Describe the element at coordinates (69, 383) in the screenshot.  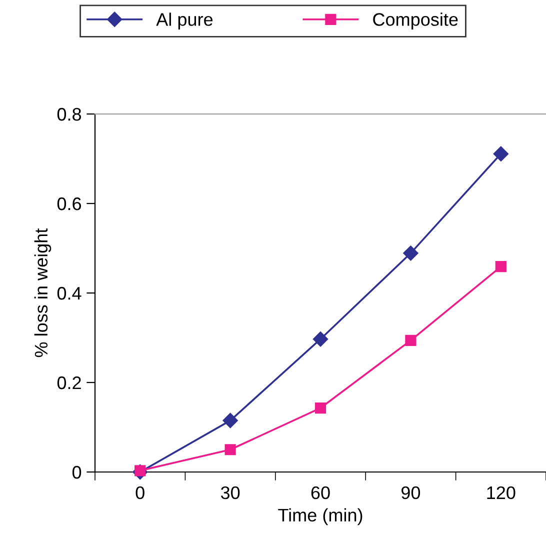
I see `y-tick-label: 0.2` at that location.